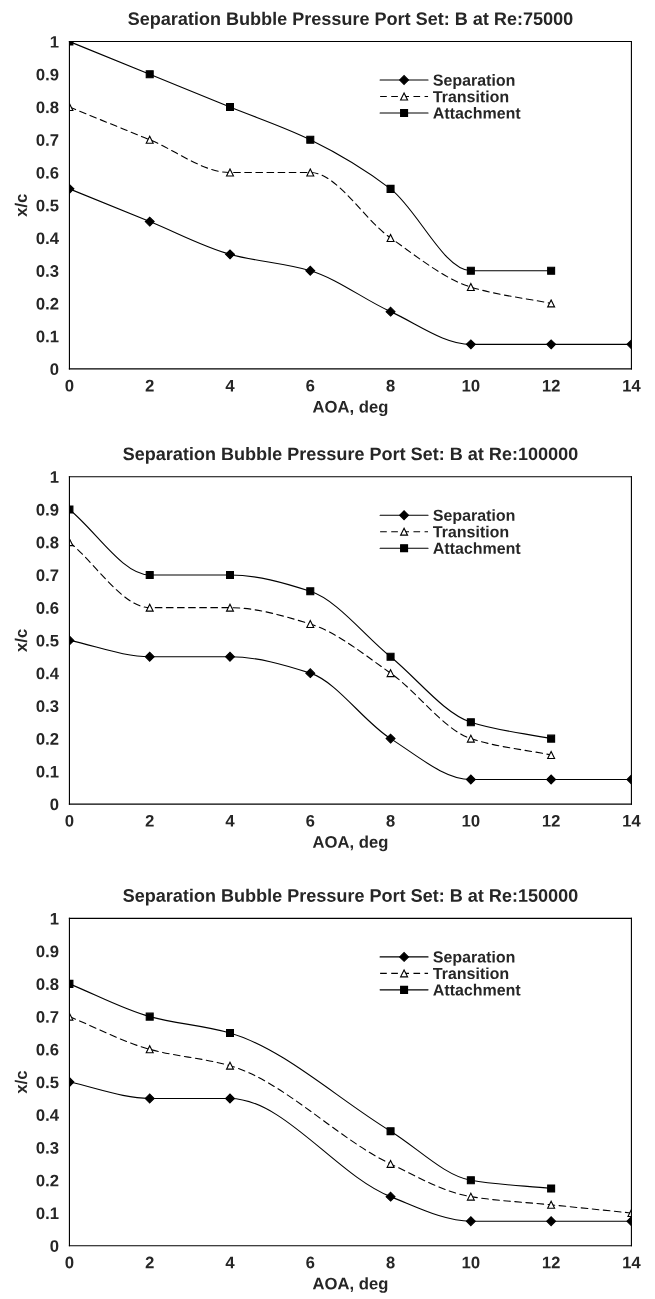 The height and width of the screenshot is (1299, 655). What do you see at coordinates (47, 271) in the screenshot?
I see `y-tick-label: 0.3` at bounding box center [47, 271].